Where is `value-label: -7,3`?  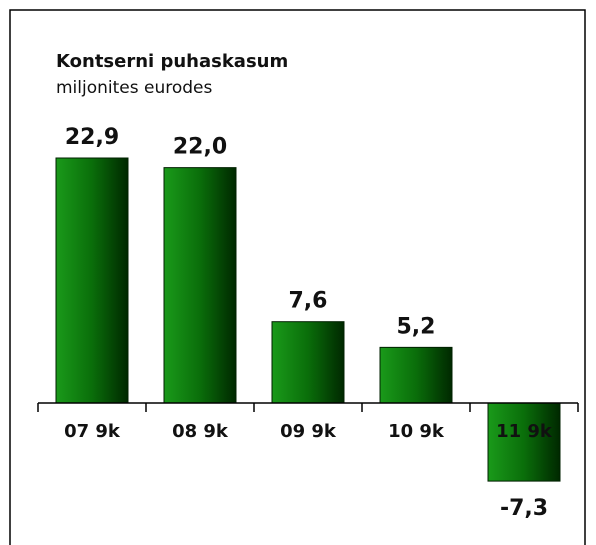
value-label: -7,3 is located at coordinates (524, 508).